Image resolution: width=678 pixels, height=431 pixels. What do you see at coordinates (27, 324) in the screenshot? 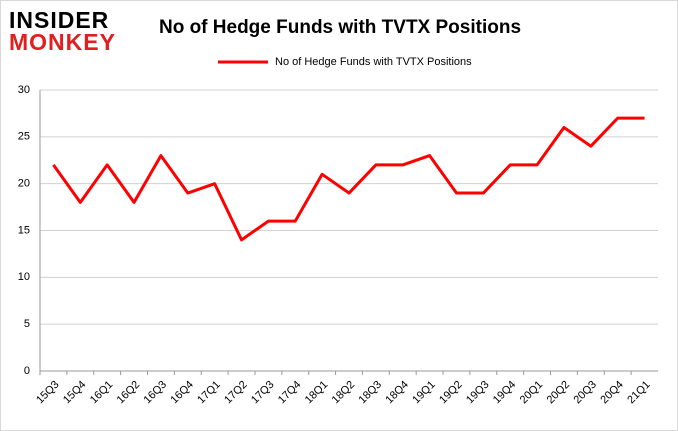
I see `y-tick-label: 5` at bounding box center [27, 324].